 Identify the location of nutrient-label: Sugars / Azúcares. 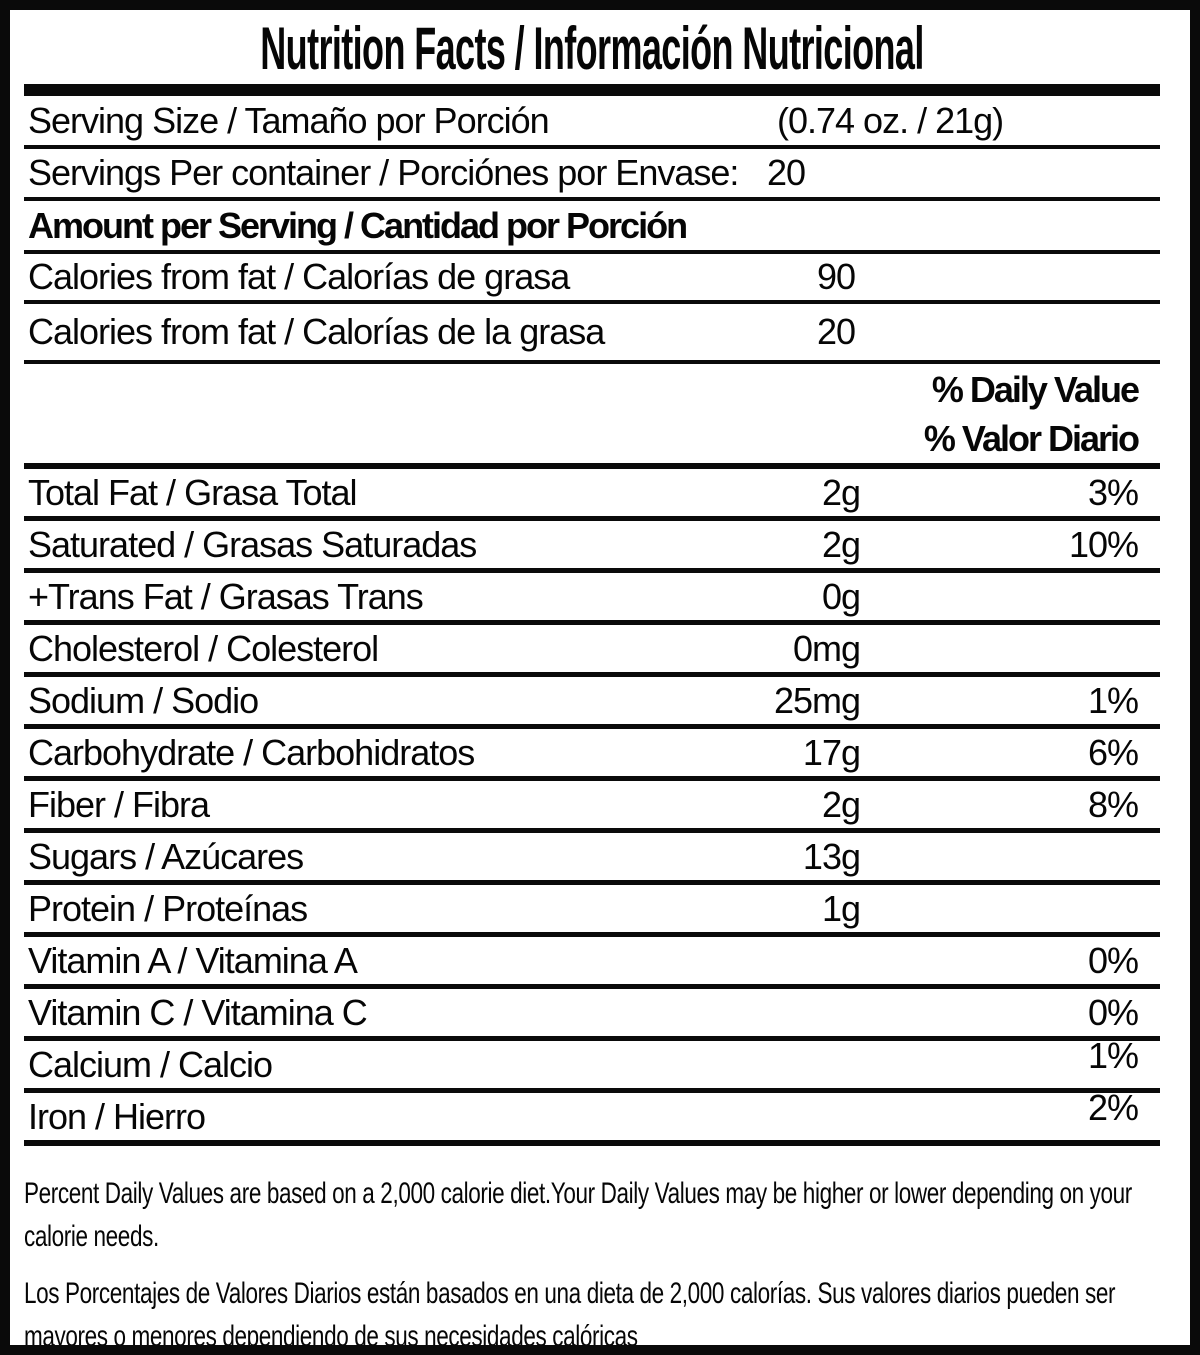
(166, 856).